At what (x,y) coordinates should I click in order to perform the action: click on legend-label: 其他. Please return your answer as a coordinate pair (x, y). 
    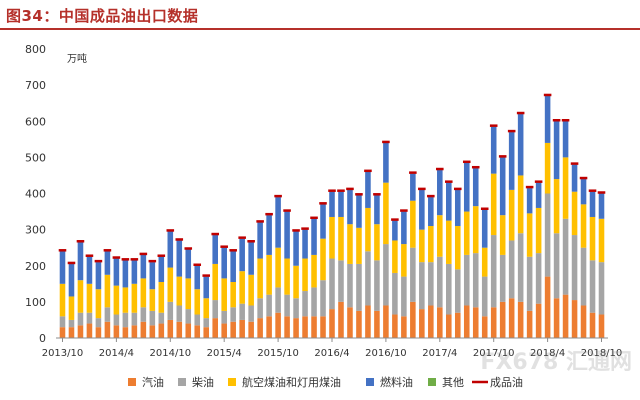
    Looking at the image, I should click on (453, 382).